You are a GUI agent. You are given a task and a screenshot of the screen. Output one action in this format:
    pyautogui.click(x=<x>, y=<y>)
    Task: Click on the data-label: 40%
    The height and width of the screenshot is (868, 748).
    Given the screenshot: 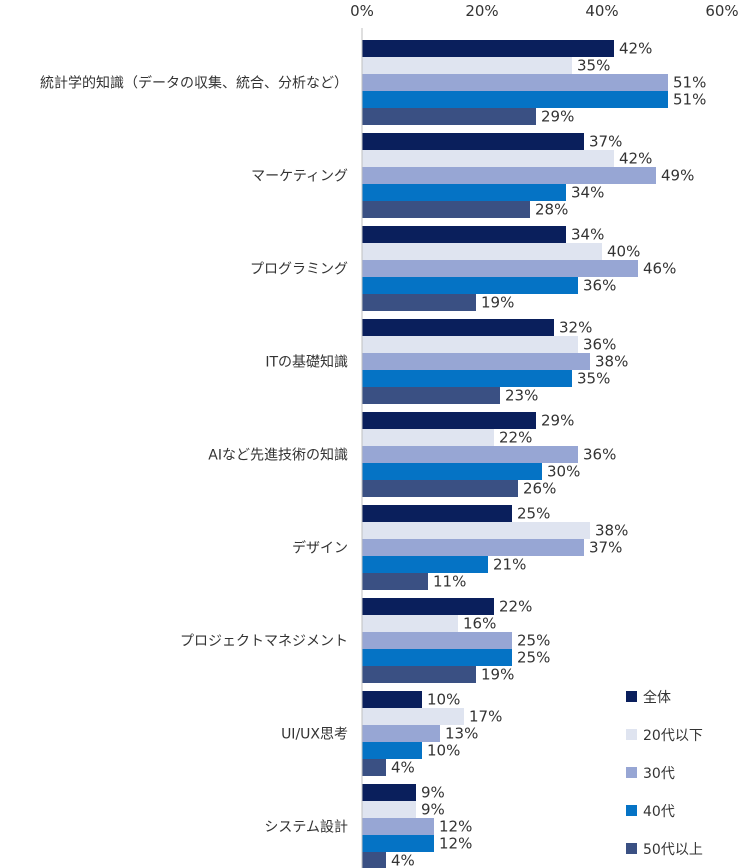 What is the action you would take?
    pyautogui.click(x=623, y=252)
    